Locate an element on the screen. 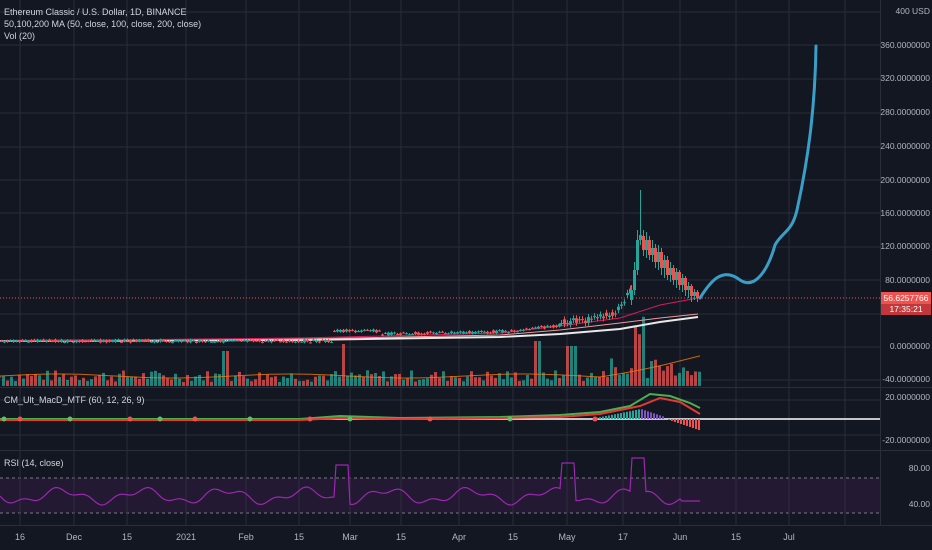  rsi-legend: RSI (14, close) is located at coordinates (34, 463).